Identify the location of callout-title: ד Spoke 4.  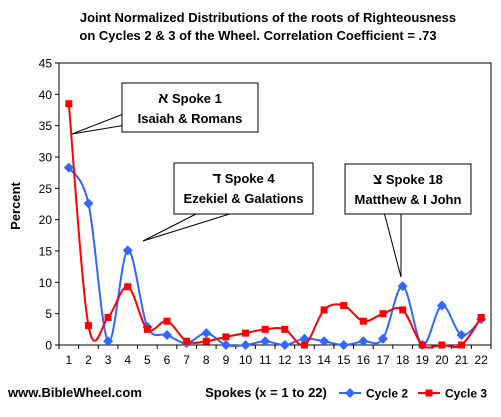
(243, 178).